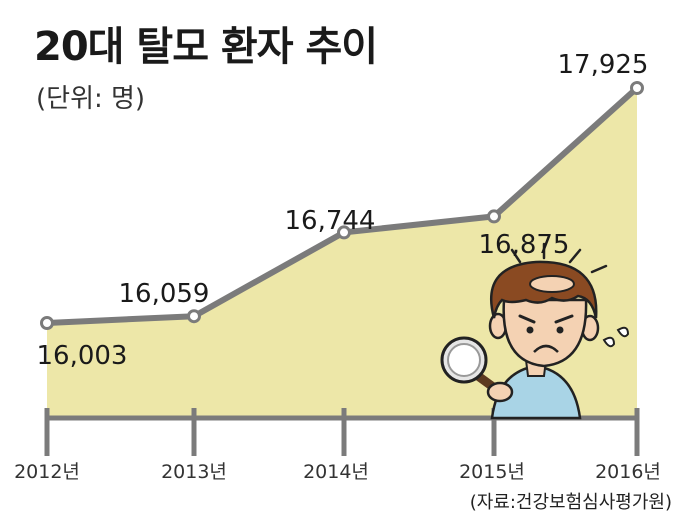  Describe the element at coordinates (47, 472) in the screenshot. I see `x-tick-label: 2012년` at that location.